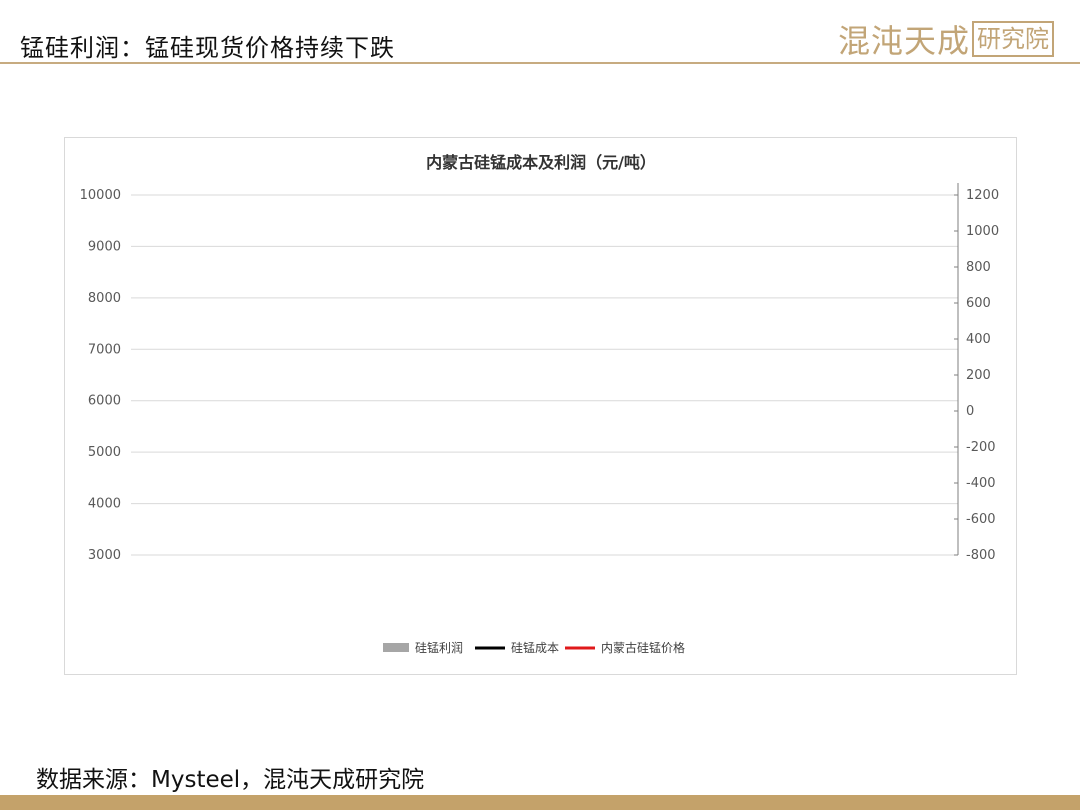 The height and width of the screenshot is (810, 1080). I want to click on company-logo: 混沌天成 研究院, so click(946, 39).